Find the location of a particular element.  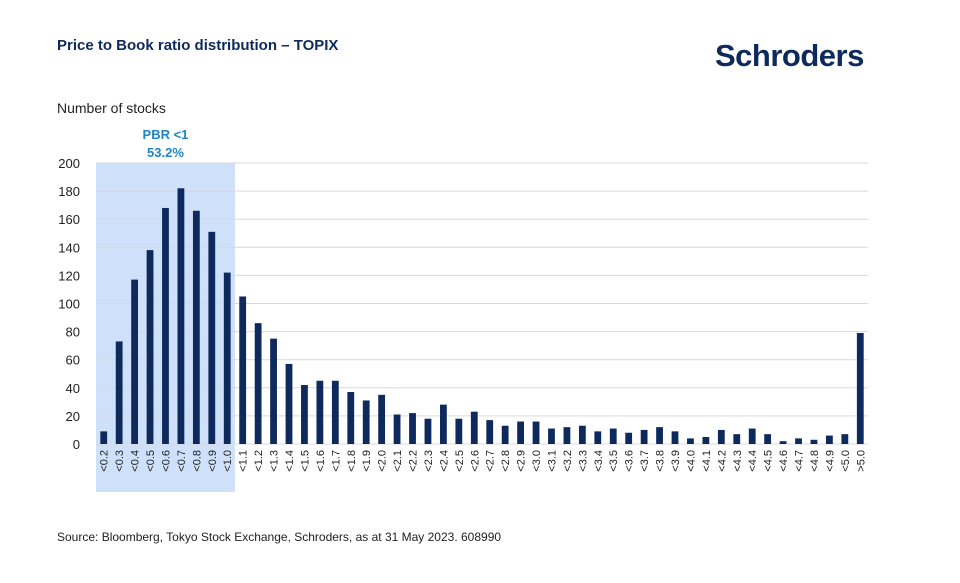

x-tick-label: <2.2 is located at coordinates (414, 461).